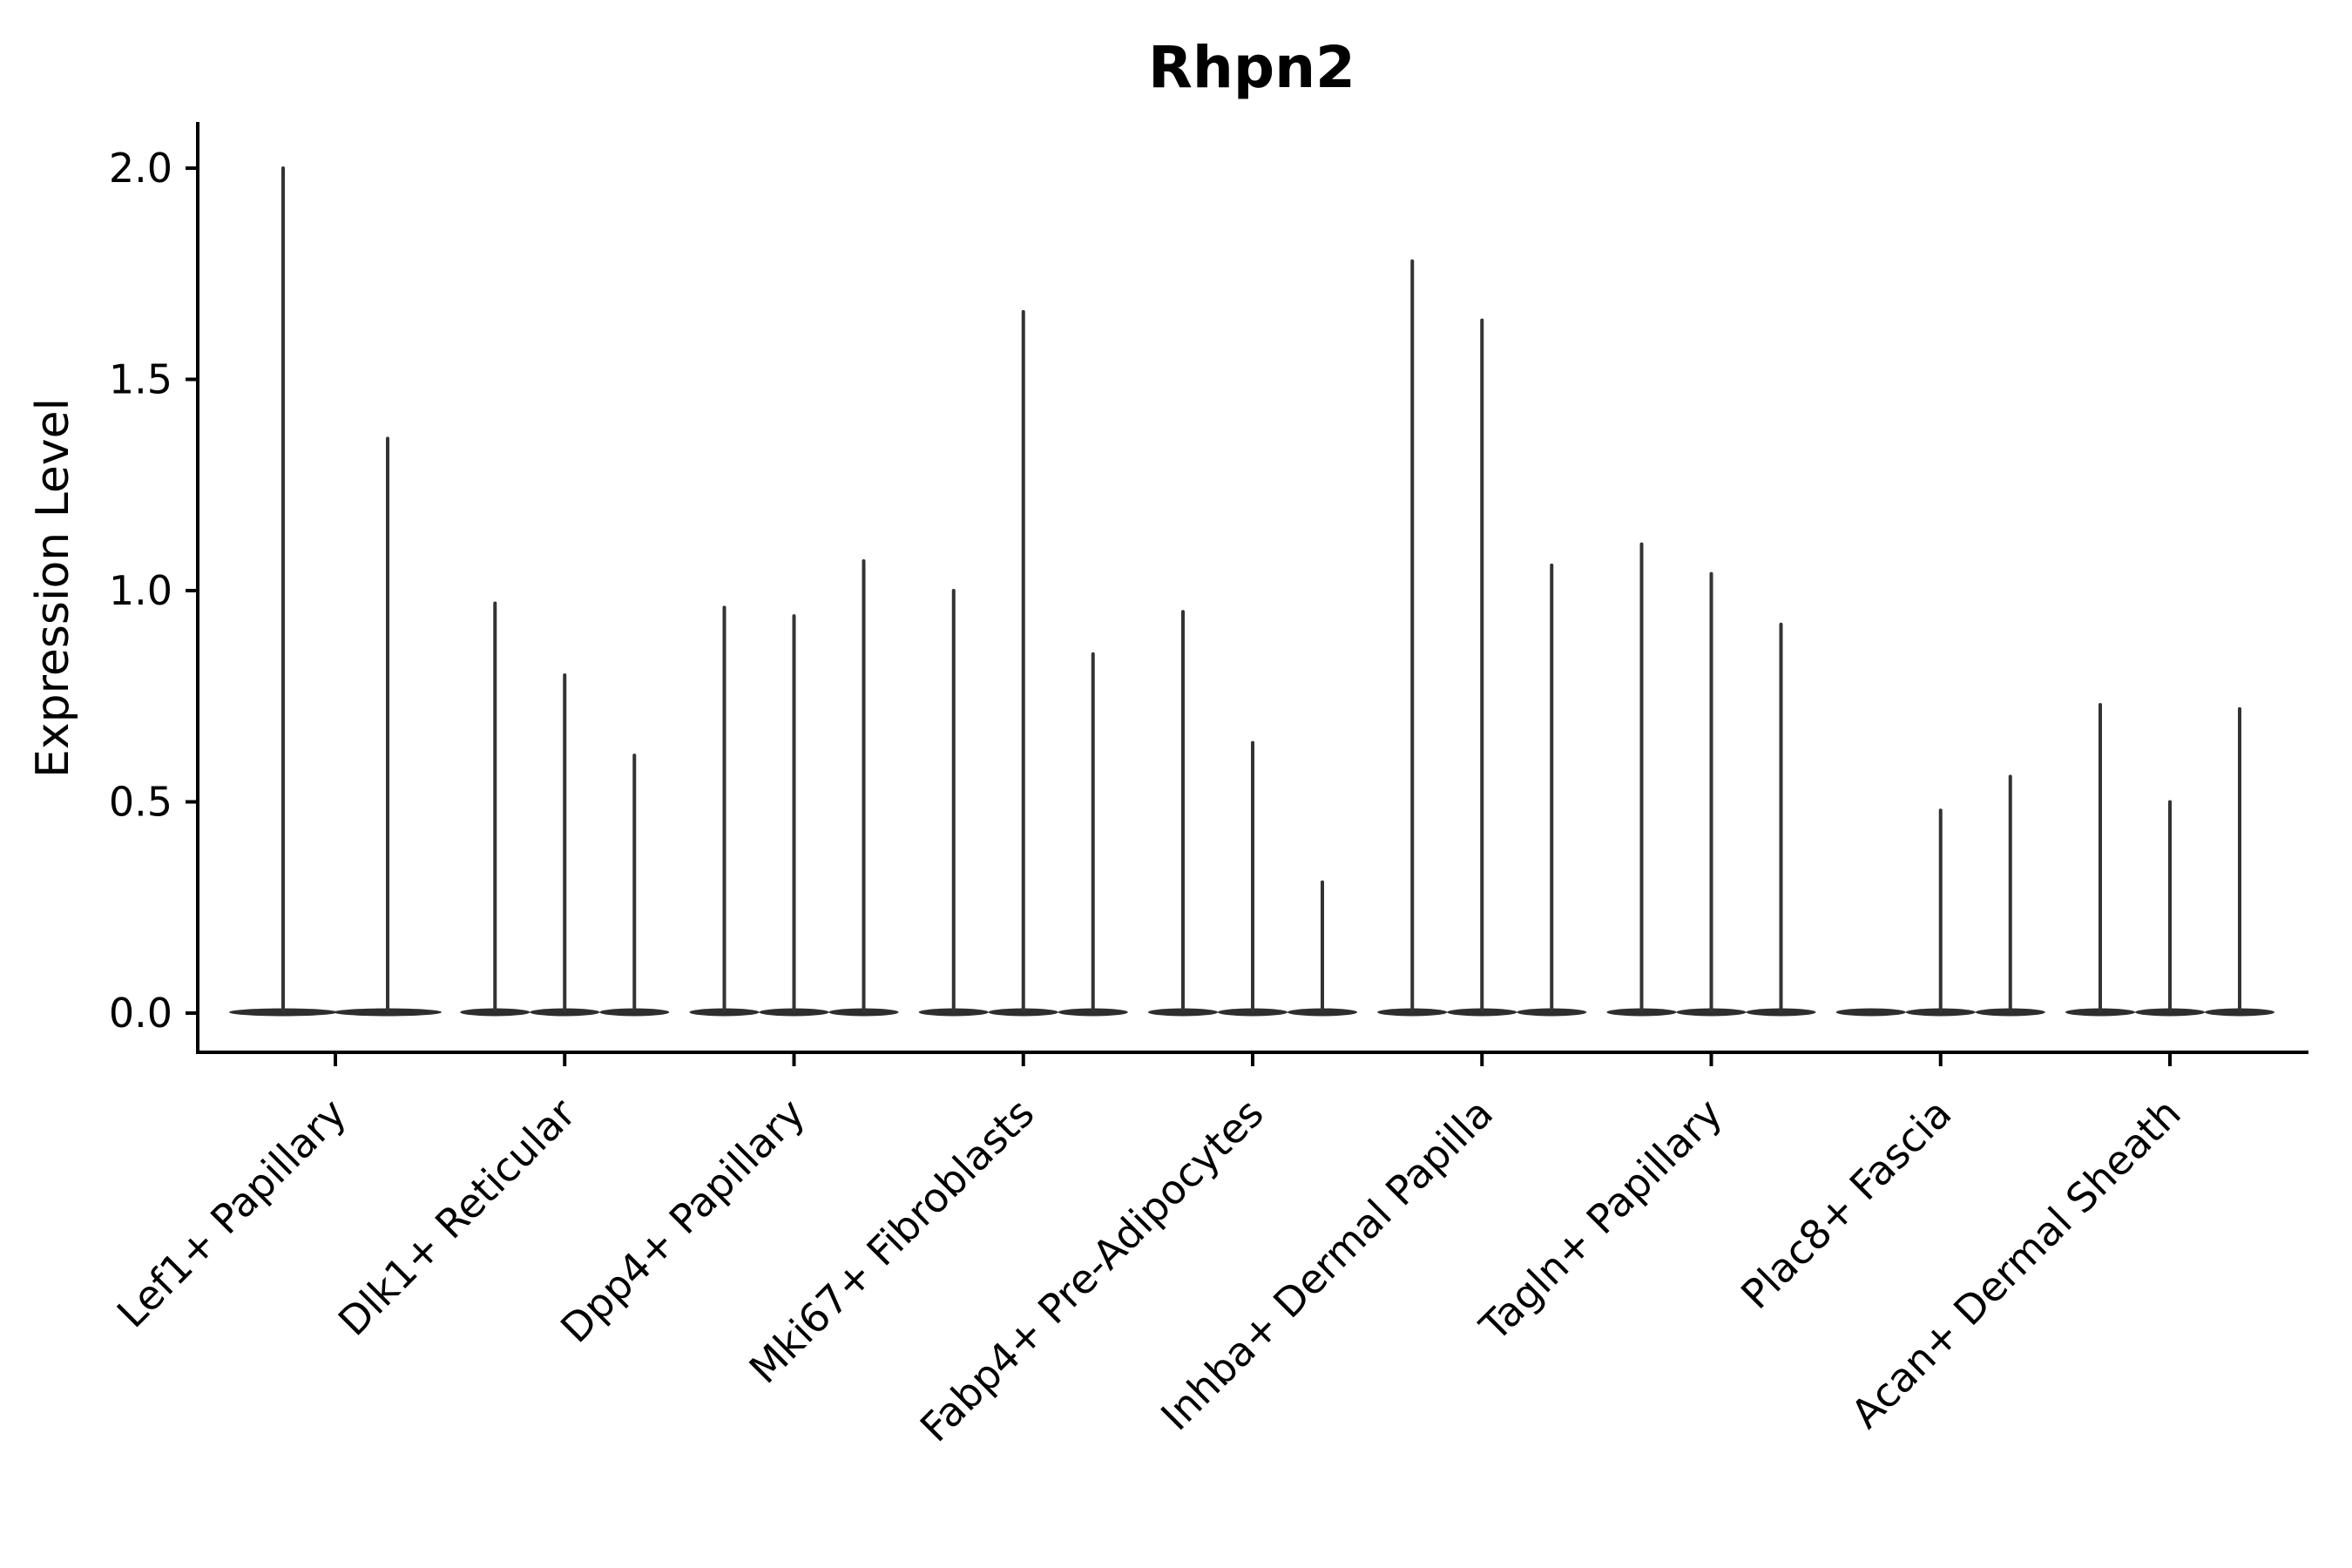  What do you see at coordinates (53, 588) in the screenshot?
I see `y-axis-label: Expression Level` at bounding box center [53, 588].